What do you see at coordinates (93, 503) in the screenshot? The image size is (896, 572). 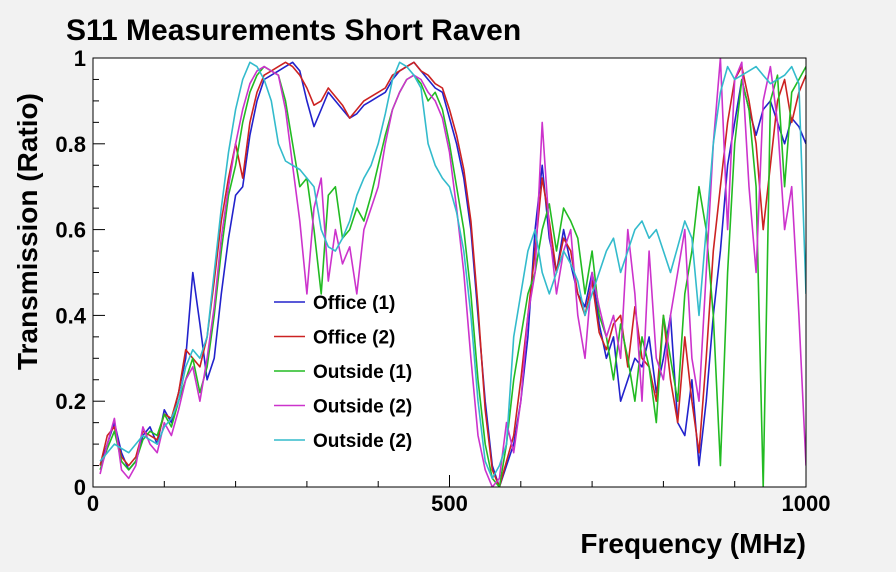 I see `x-tick-label: 0` at bounding box center [93, 503].